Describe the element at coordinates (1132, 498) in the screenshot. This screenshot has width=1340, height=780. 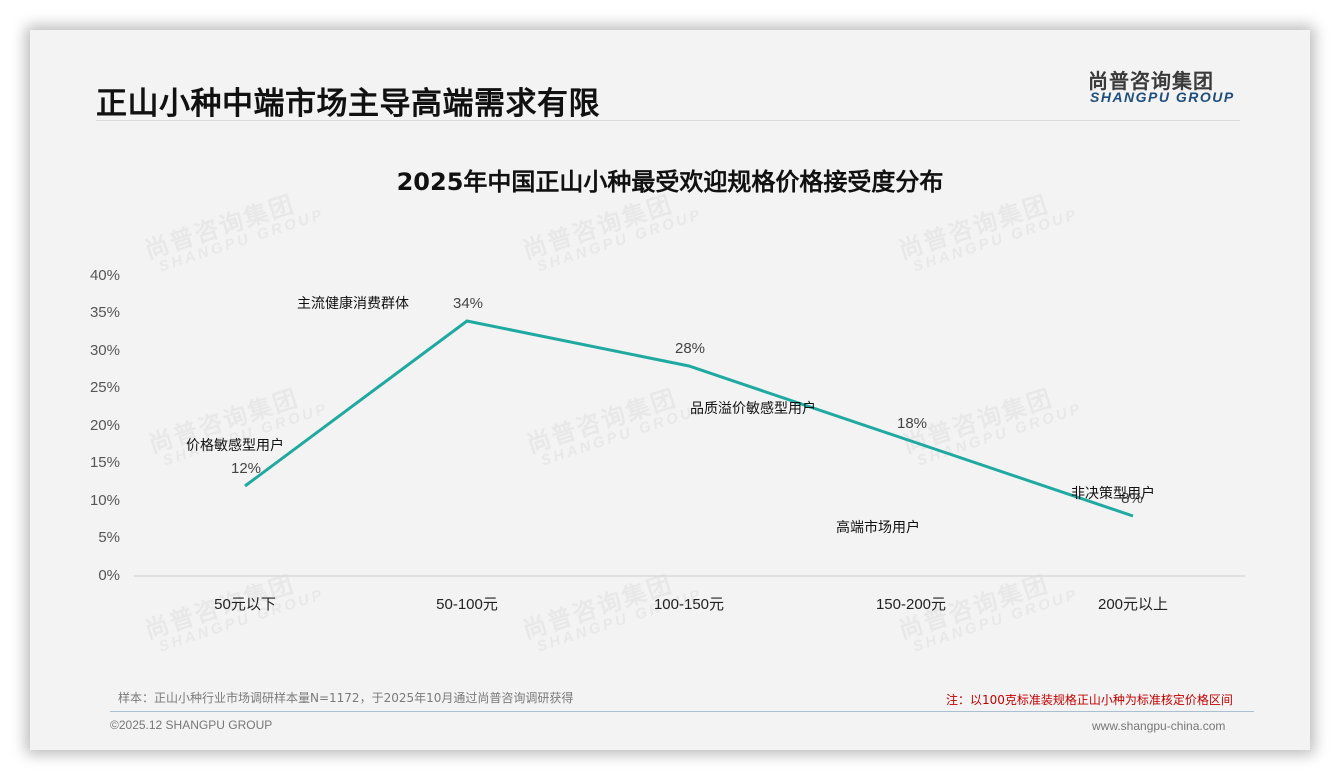
I see `data-label: 8%` at that location.